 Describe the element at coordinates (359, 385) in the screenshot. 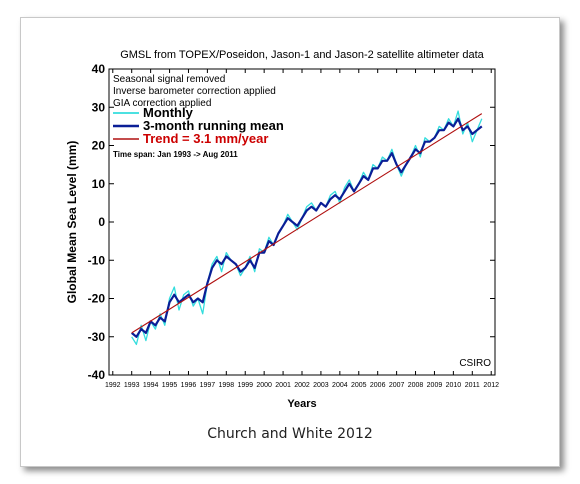

I see `x-tick-label: 2005` at that location.